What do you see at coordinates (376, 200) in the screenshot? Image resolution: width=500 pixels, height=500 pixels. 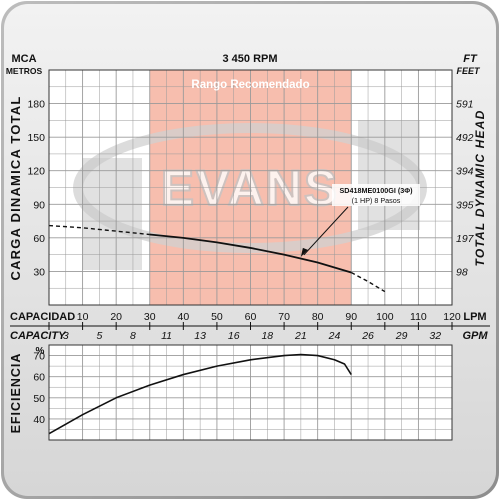 I see `series-subtitle: (1 HP) 8 Pasos` at bounding box center [376, 200].